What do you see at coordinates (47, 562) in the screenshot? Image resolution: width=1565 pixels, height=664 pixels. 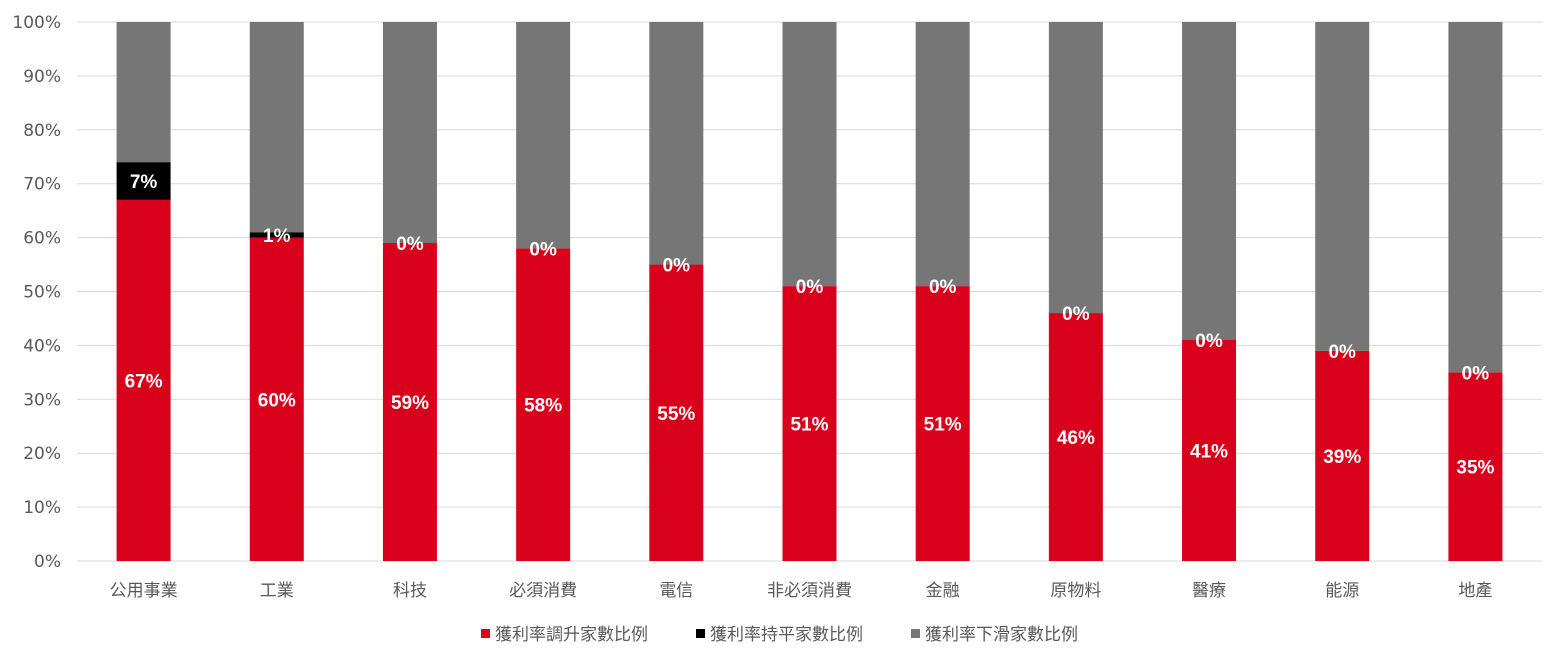 I see `y-tick-label: 0%` at bounding box center [47, 562].